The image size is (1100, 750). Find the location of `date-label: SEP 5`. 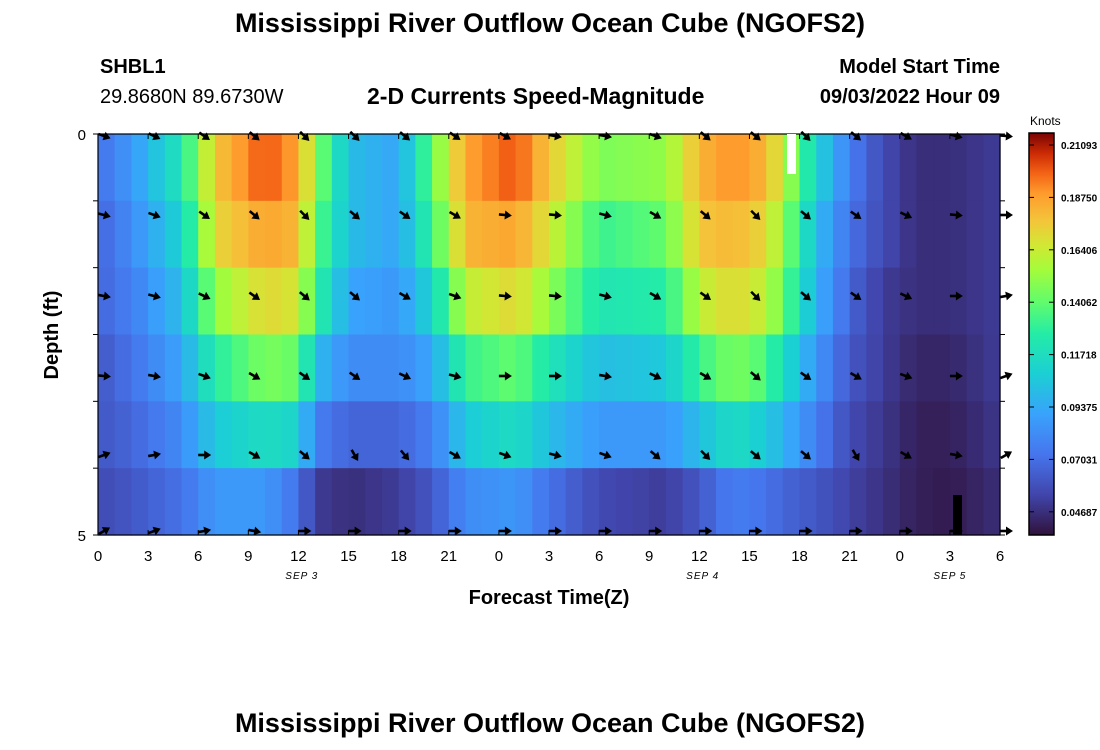

date-label: SEP 5 is located at coordinates (949, 576).